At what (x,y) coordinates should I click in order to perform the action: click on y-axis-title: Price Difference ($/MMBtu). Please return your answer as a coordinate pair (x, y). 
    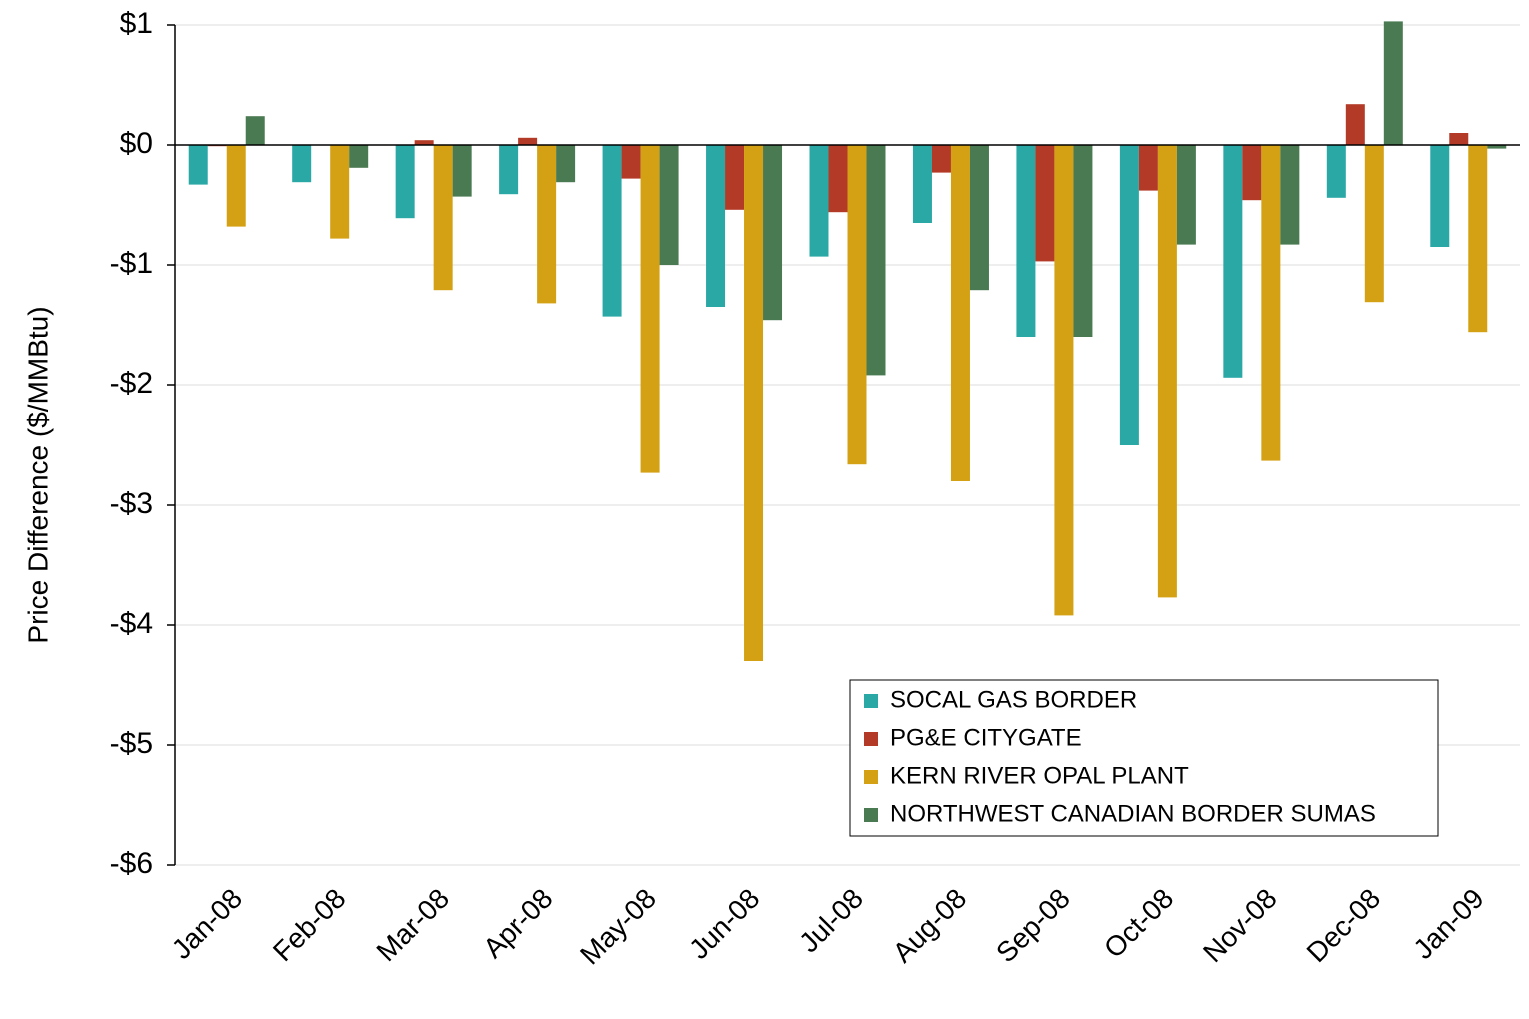
    Looking at the image, I should click on (37, 474).